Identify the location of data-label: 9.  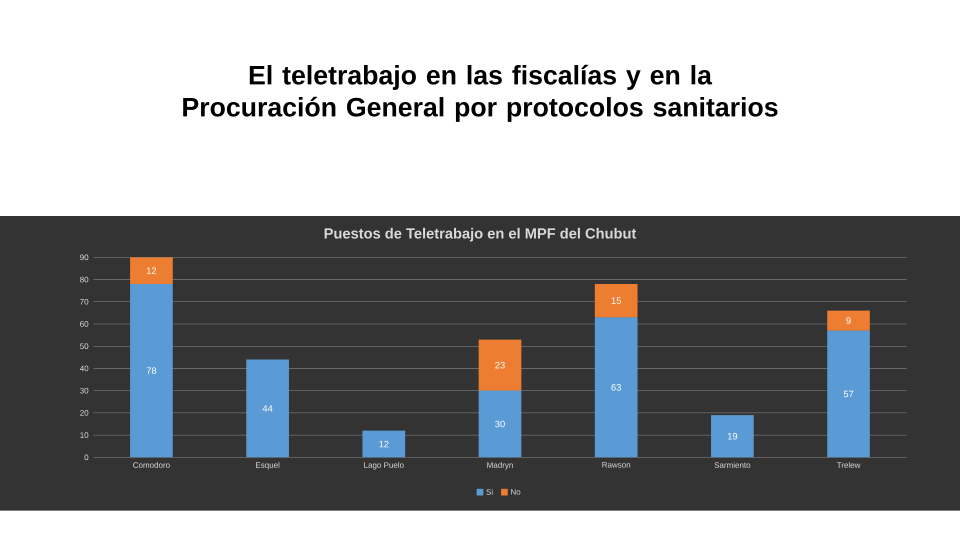
(848, 320).